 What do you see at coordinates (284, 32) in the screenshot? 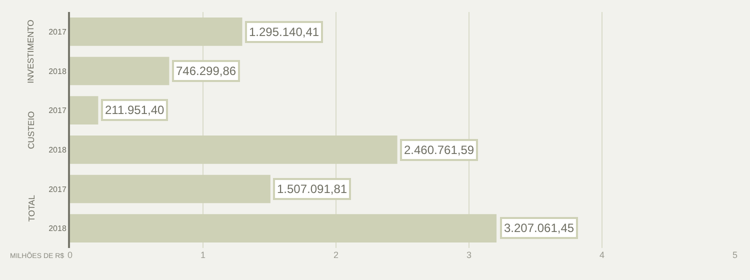
I see `annotation: 1.295.140,41` at bounding box center [284, 32].